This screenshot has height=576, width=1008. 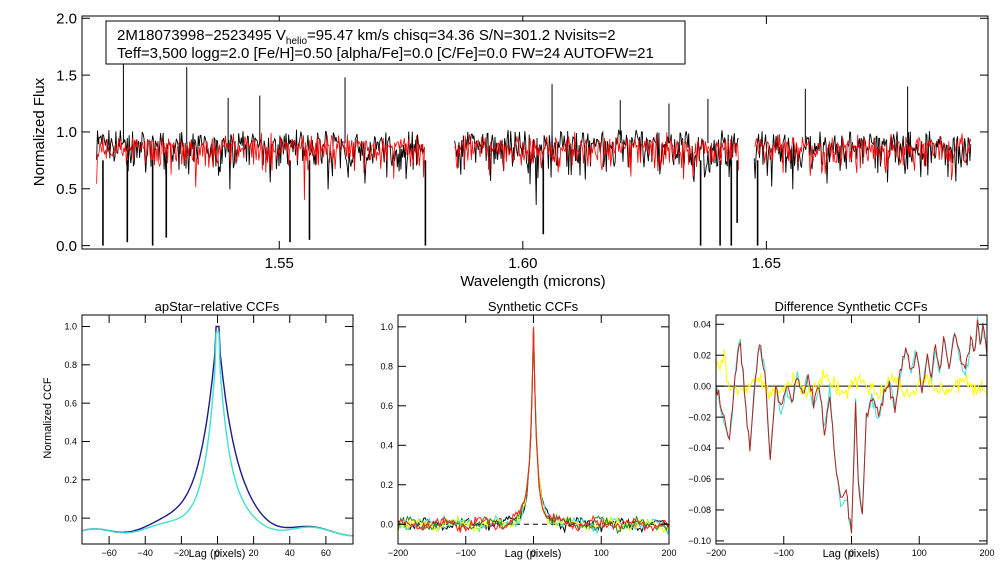 I want to click on difference-ccf-x-axis-label: Lag (pixels), so click(x=851, y=554).